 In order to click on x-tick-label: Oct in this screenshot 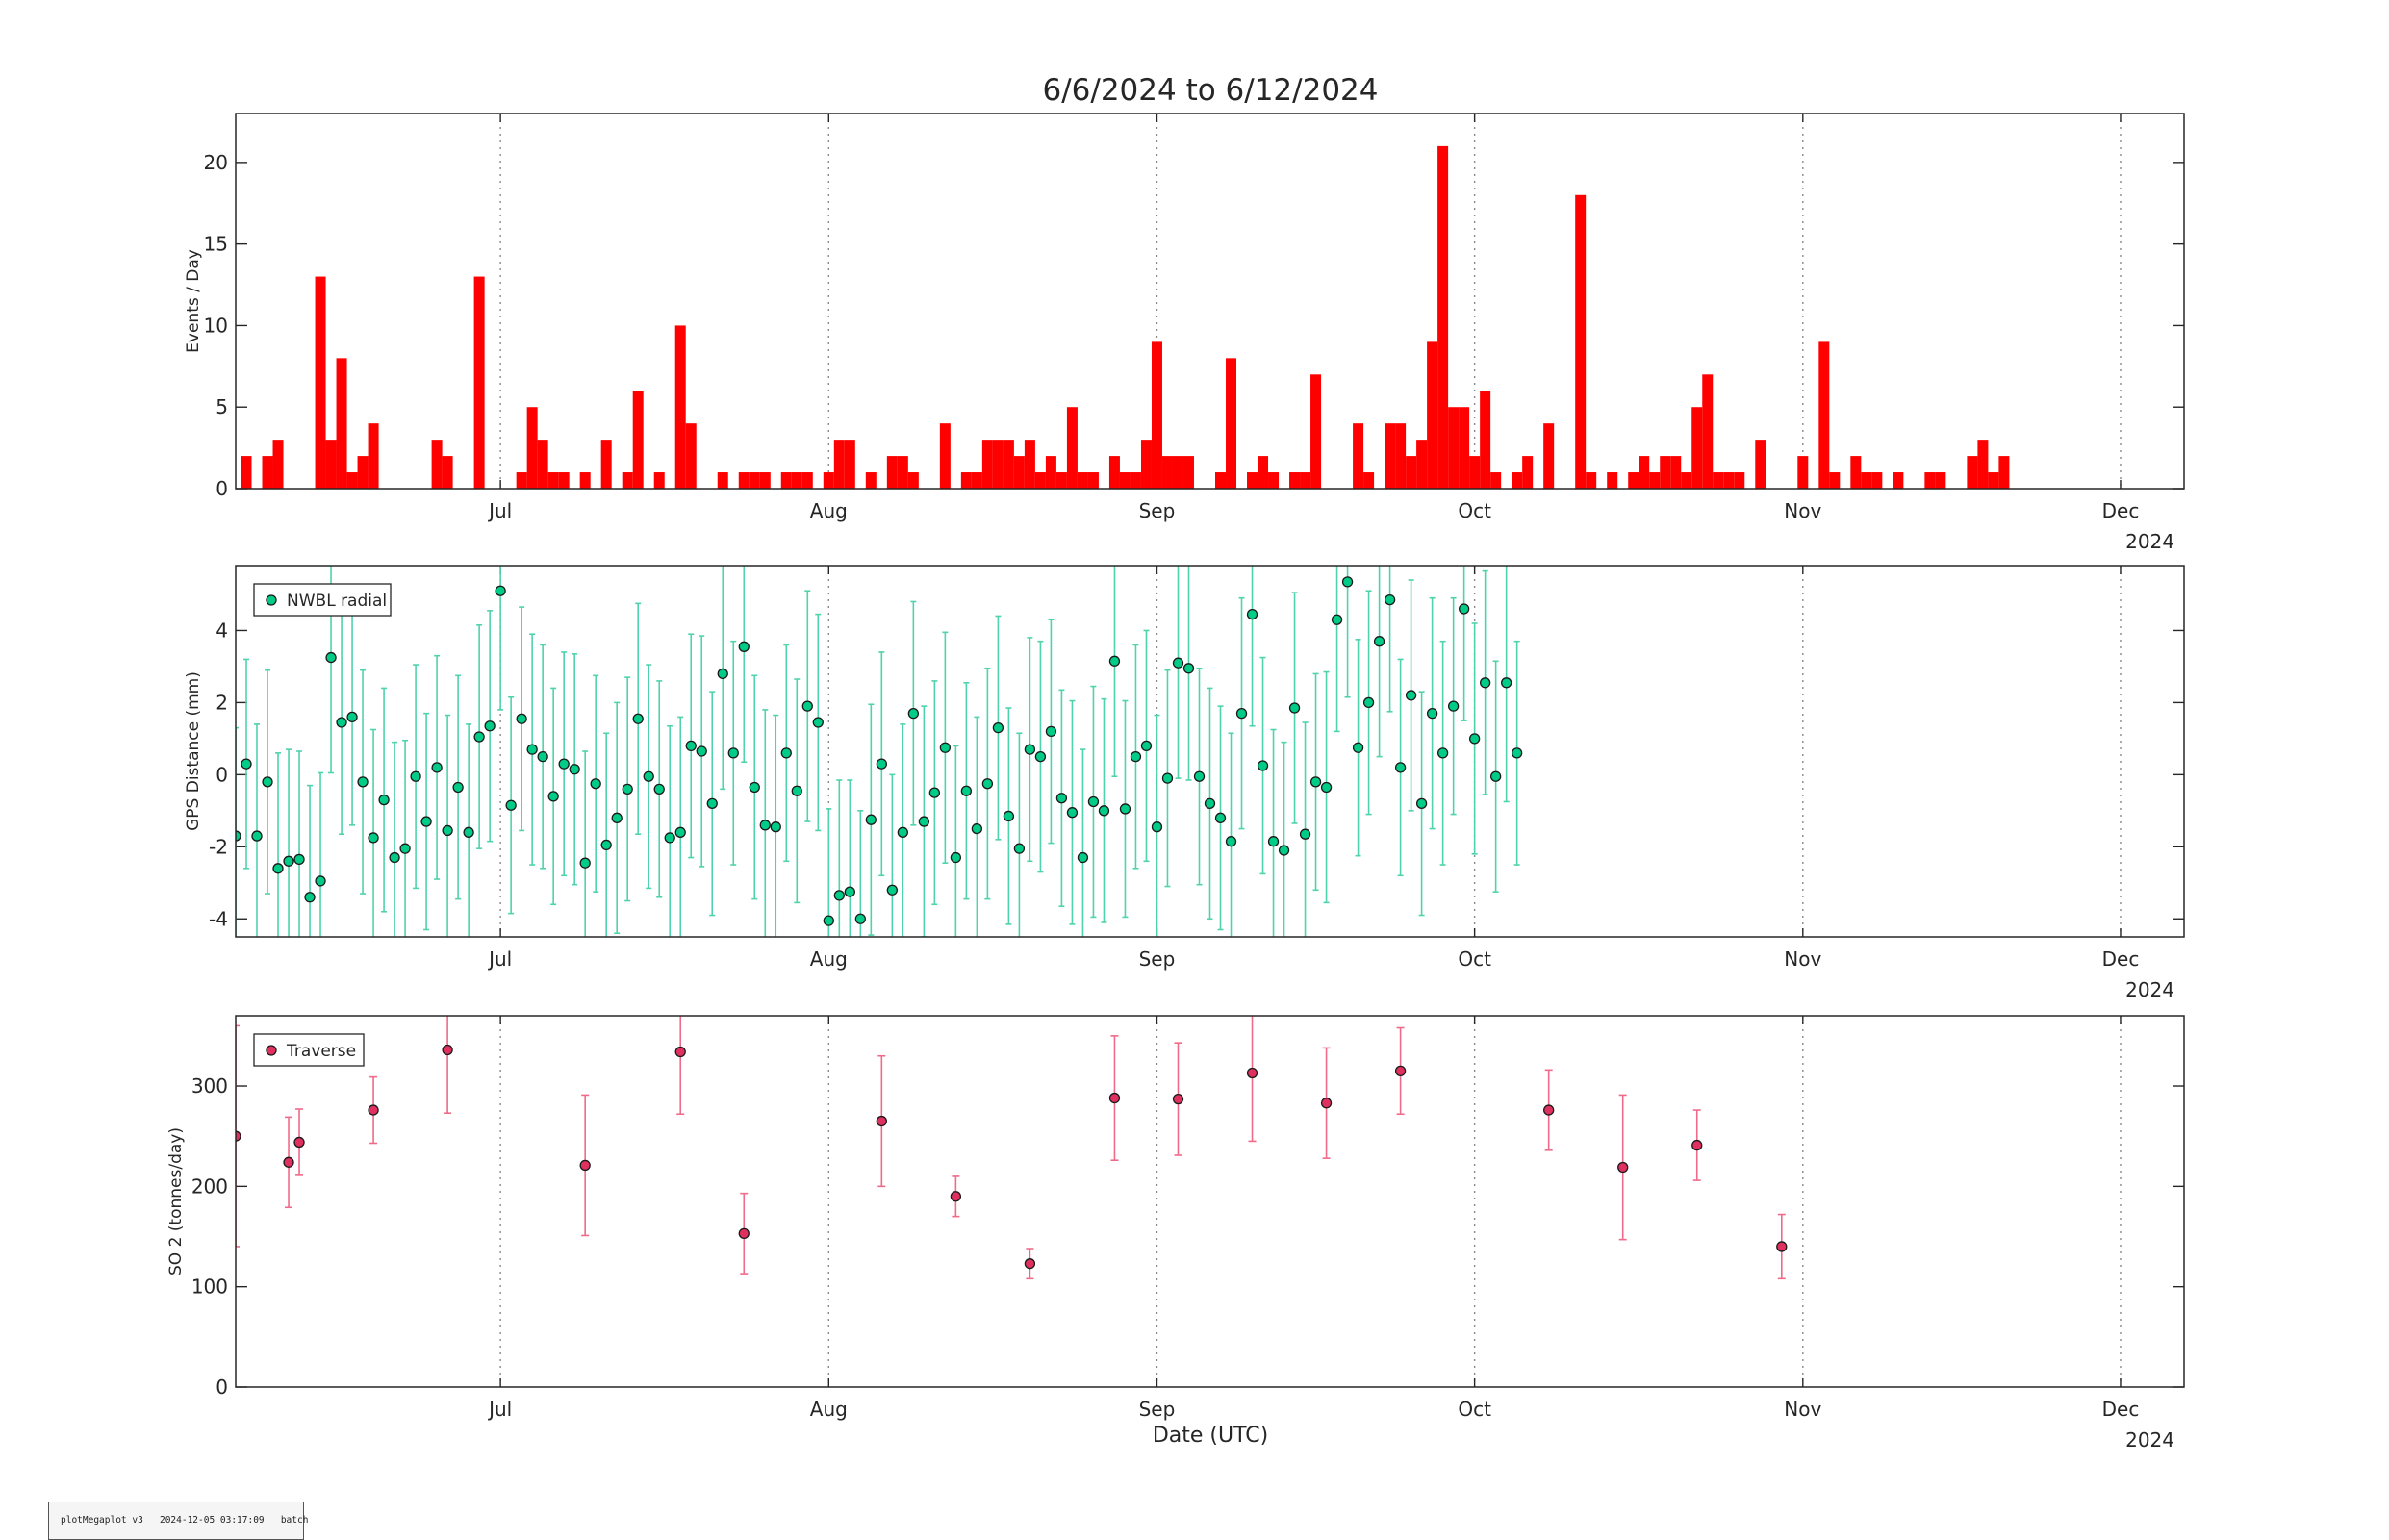, I will do `click(1474, 959)`.